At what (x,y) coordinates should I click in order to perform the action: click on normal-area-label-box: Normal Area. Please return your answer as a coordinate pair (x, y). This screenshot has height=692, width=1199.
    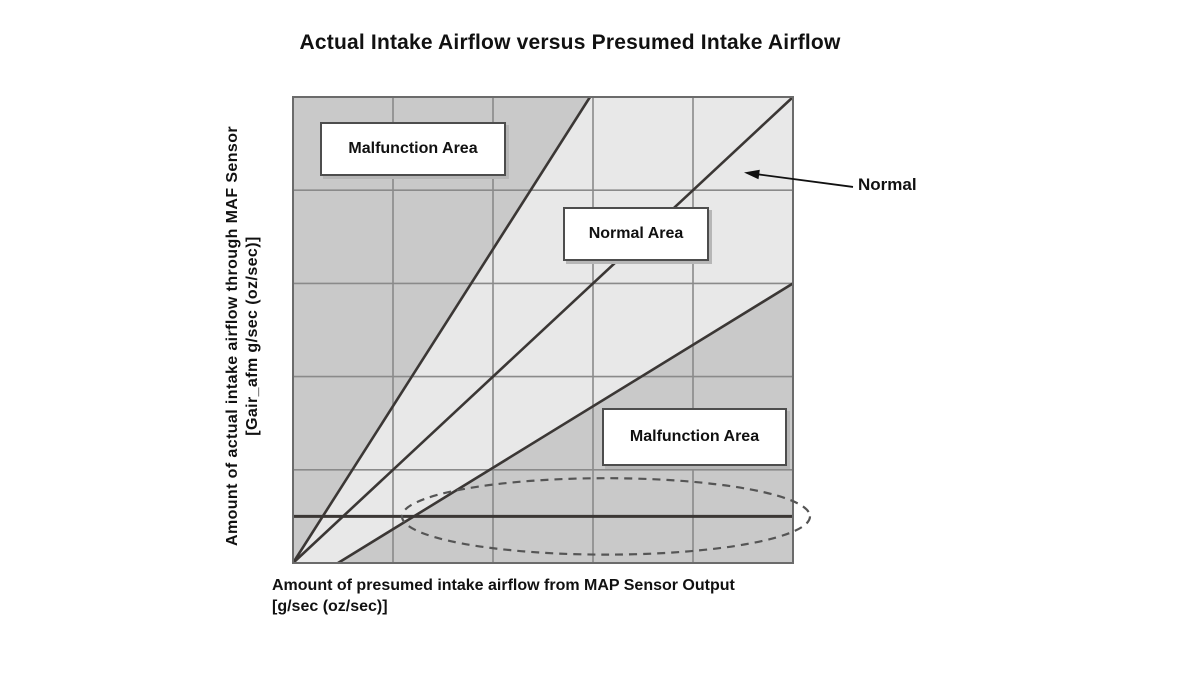
    Looking at the image, I should click on (636, 234).